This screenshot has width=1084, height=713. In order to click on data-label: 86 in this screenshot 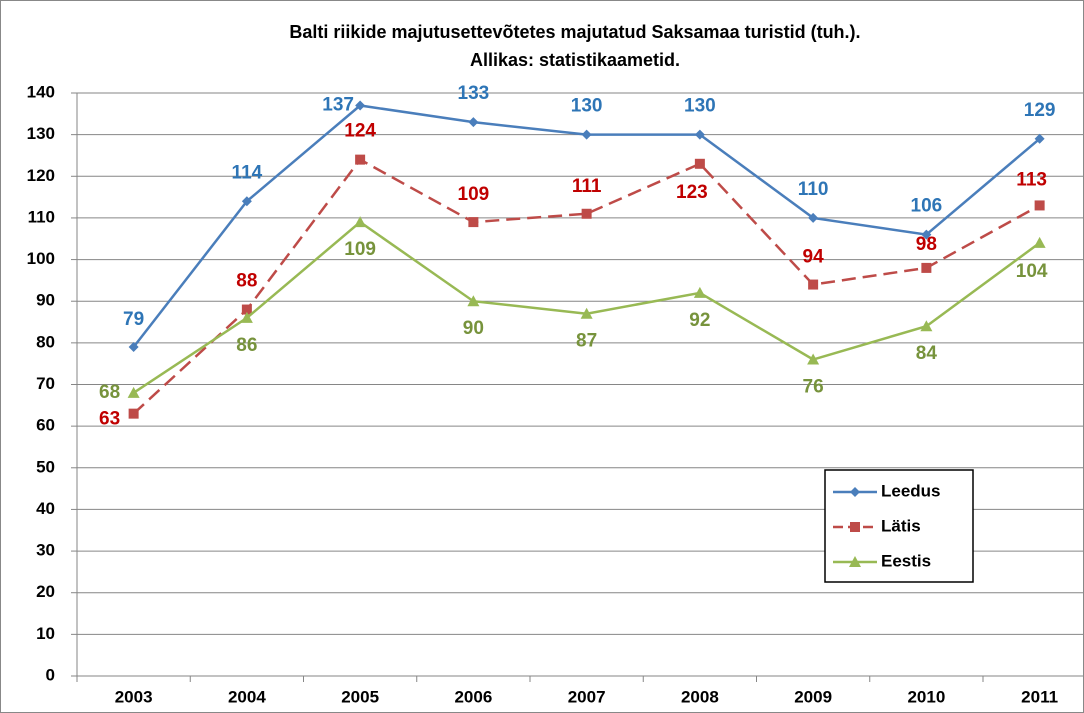, I will do `click(246, 345)`.